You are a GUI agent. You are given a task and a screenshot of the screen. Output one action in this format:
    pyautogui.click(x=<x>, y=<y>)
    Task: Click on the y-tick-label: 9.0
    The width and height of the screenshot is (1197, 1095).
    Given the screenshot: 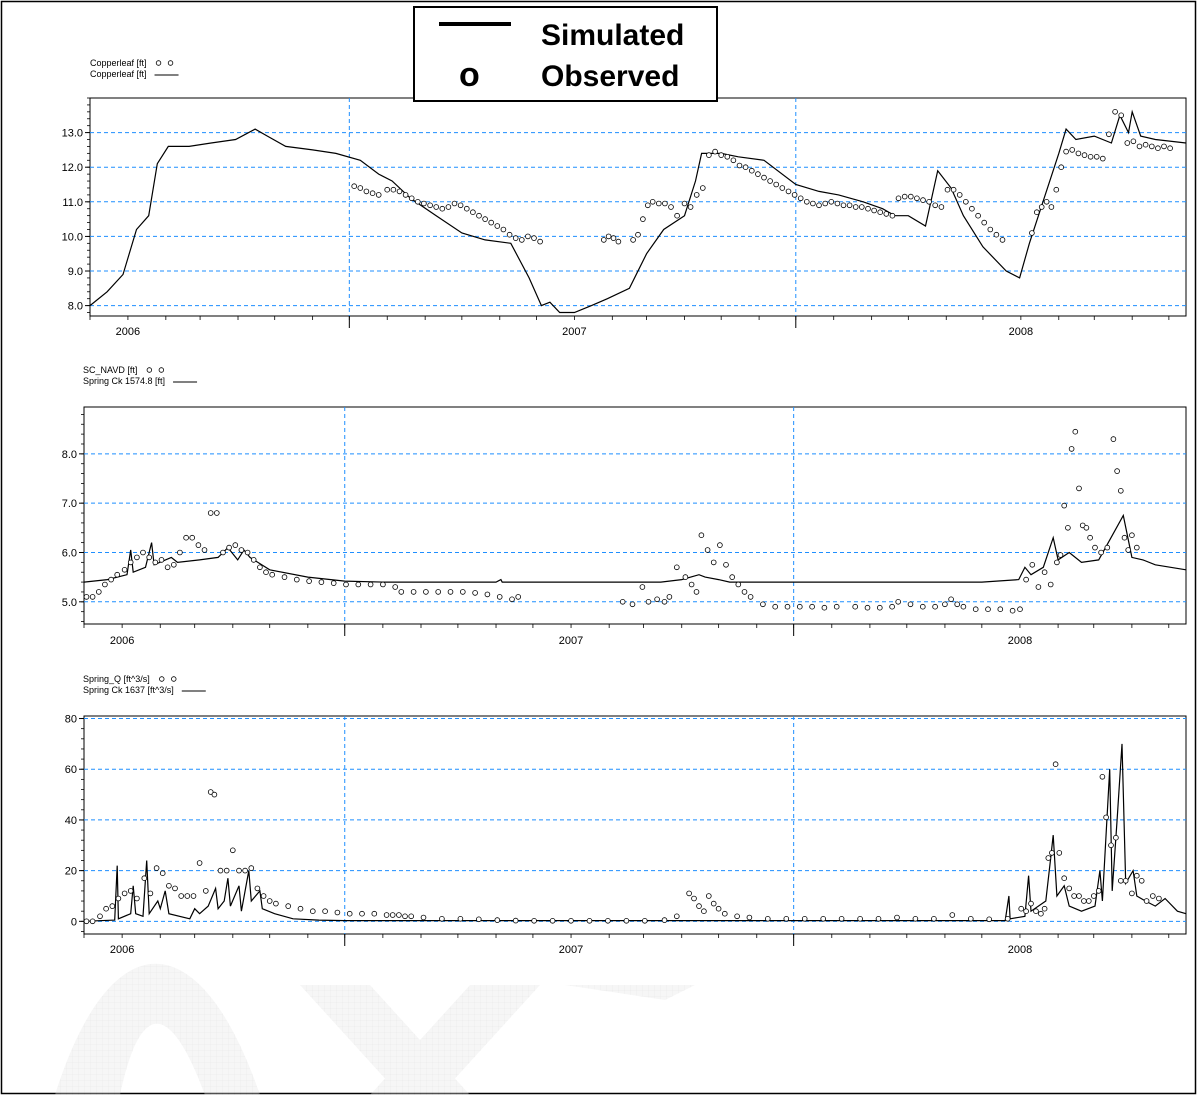 What is the action you would take?
    pyautogui.click(x=75, y=272)
    